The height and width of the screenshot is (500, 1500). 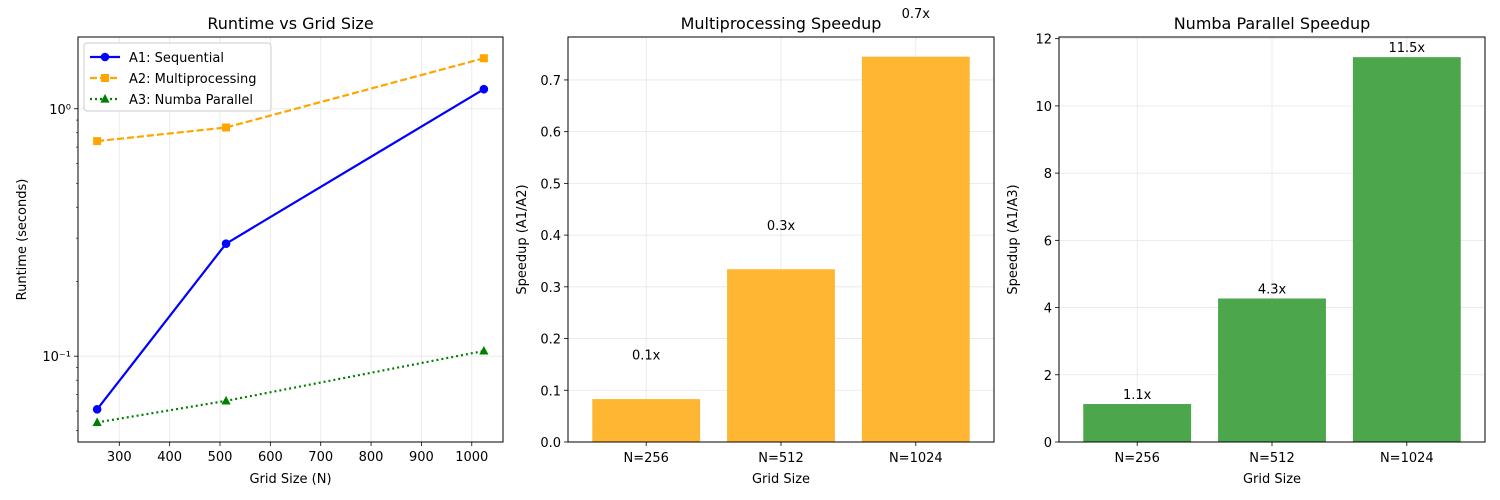 What do you see at coordinates (1272, 289) in the screenshot?
I see `bar-data-label: 4.3x` at bounding box center [1272, 289].